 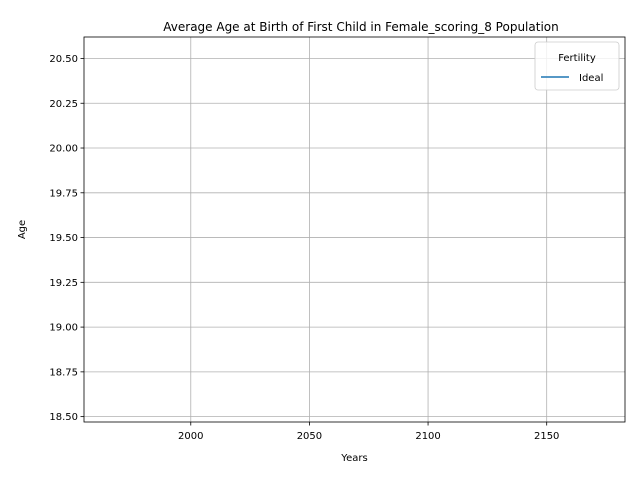 What do you see at coordinates (22, 229) in the screenshot?
I see `y-axis-label: Age` at bounding box center [22, 229].